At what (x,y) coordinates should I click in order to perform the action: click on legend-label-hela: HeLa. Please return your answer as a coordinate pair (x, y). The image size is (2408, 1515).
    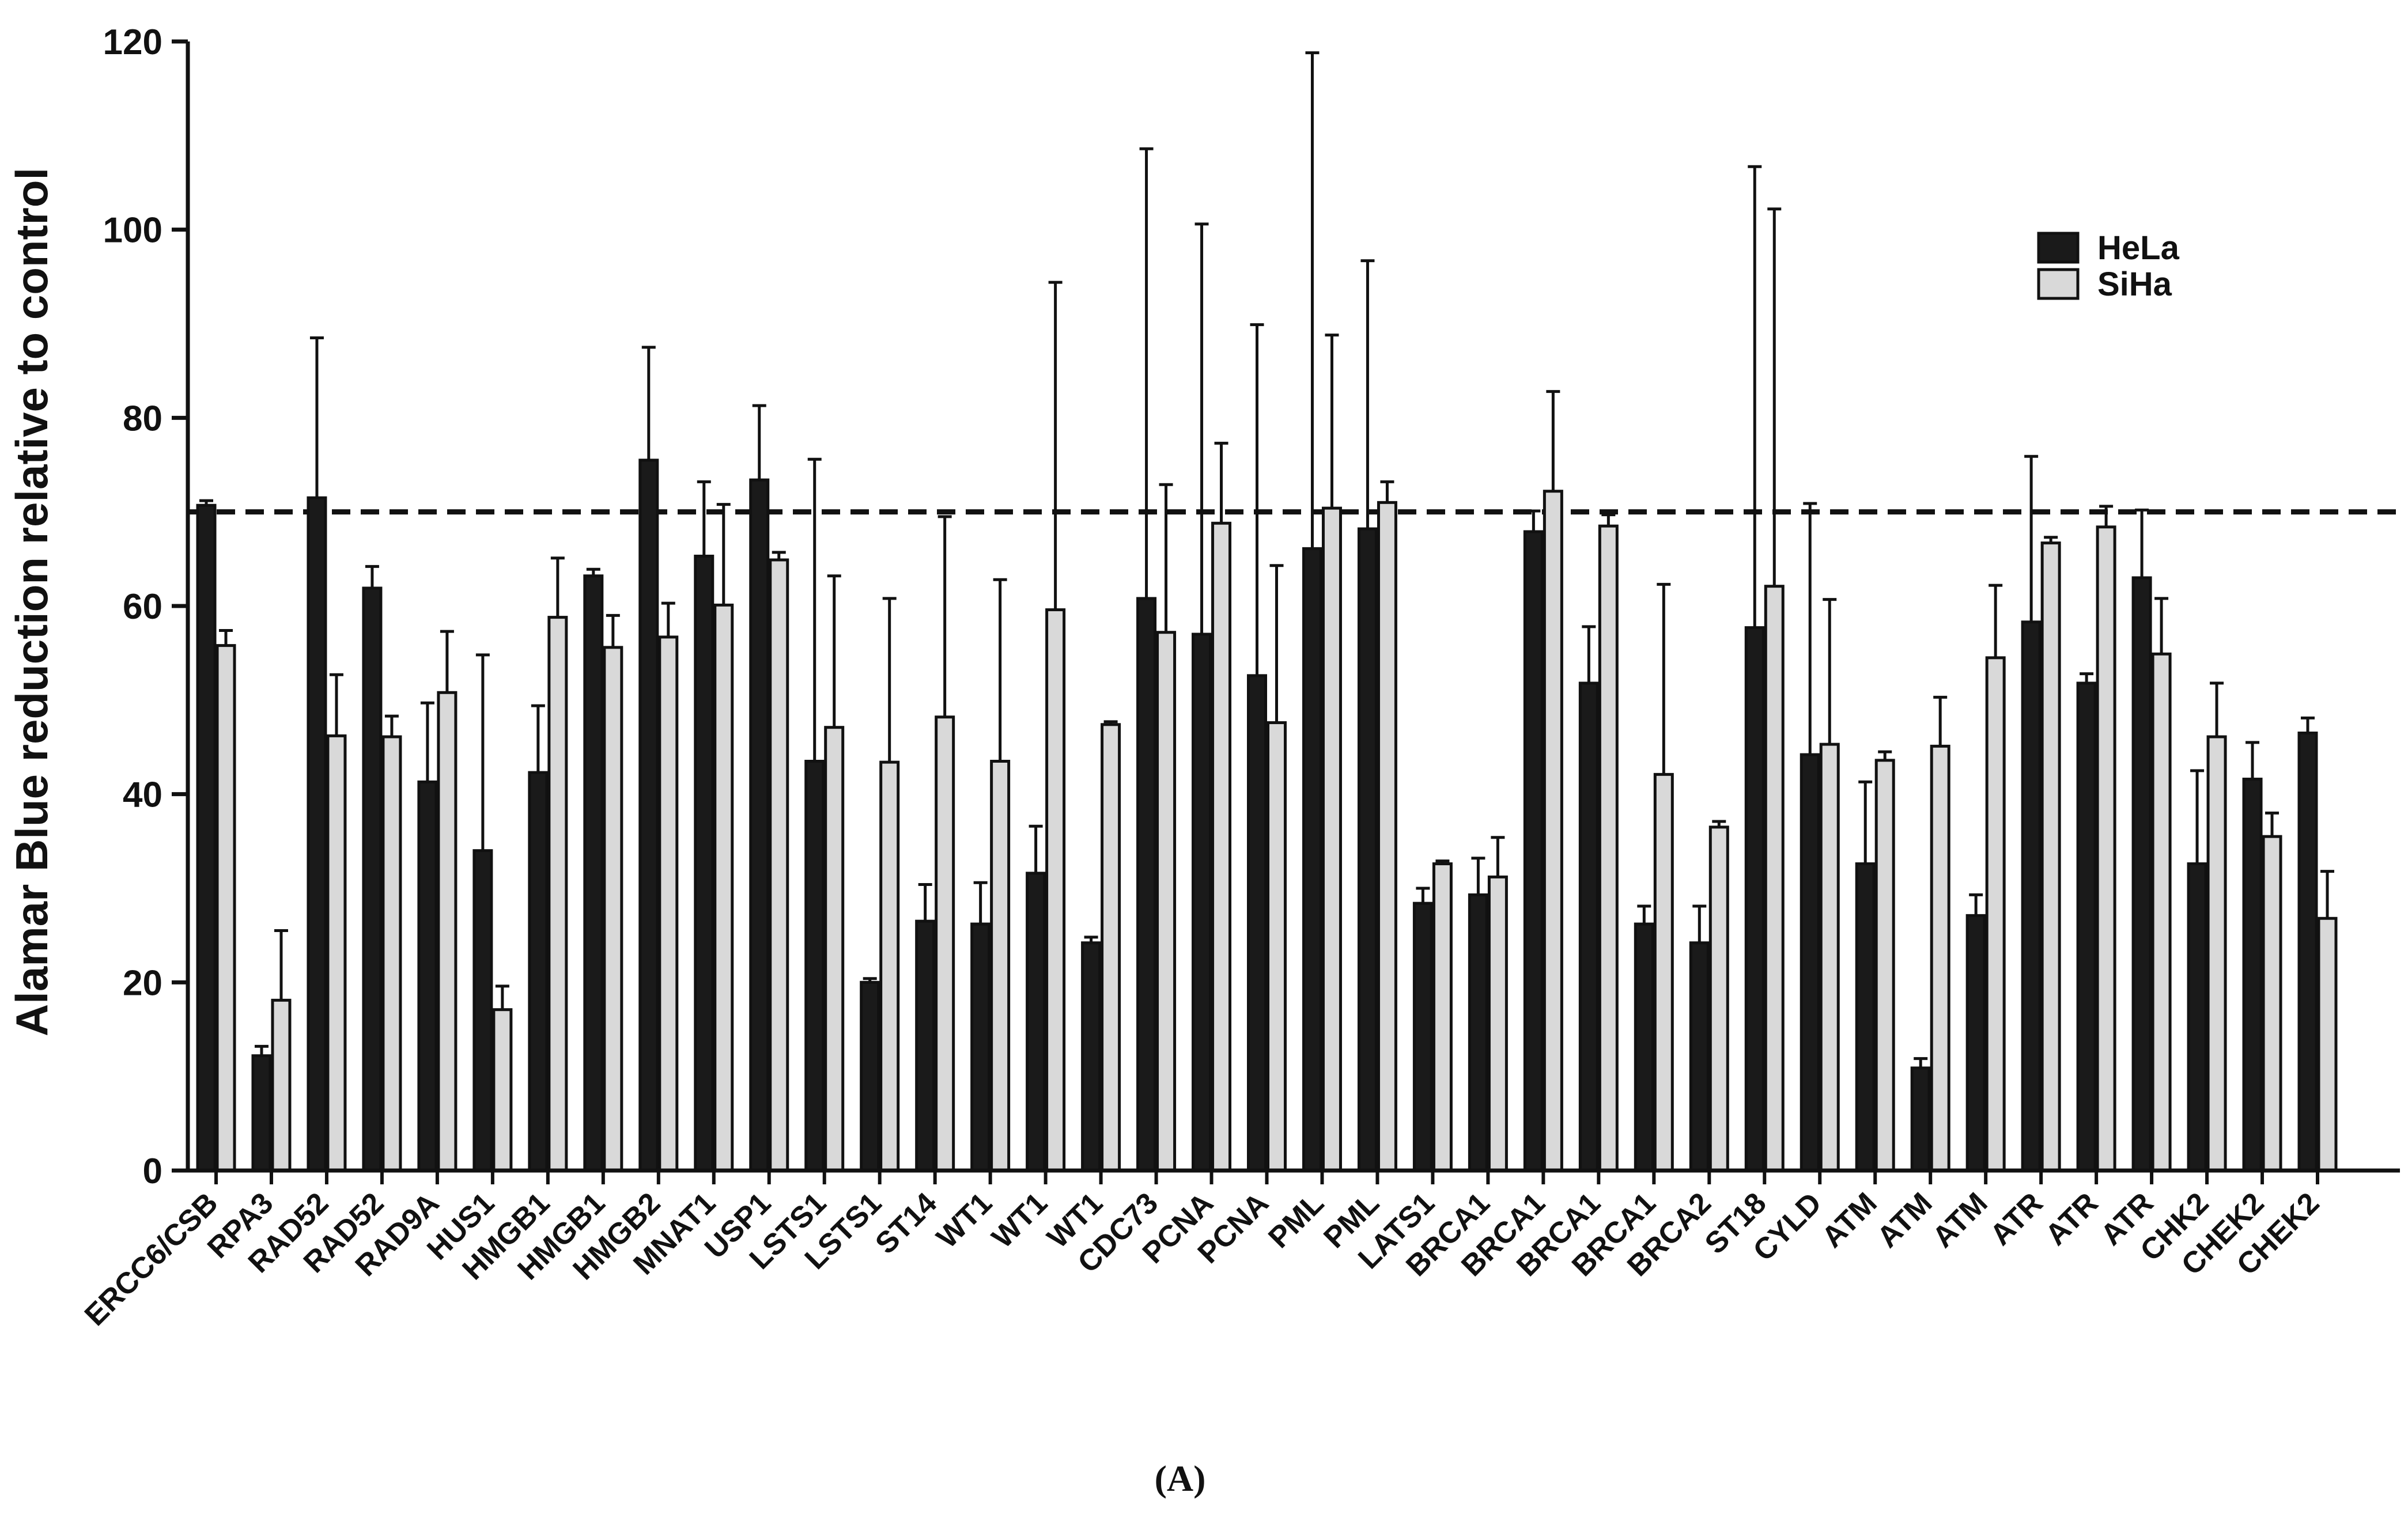
    Looking at the image, I should click on (2138, 248).